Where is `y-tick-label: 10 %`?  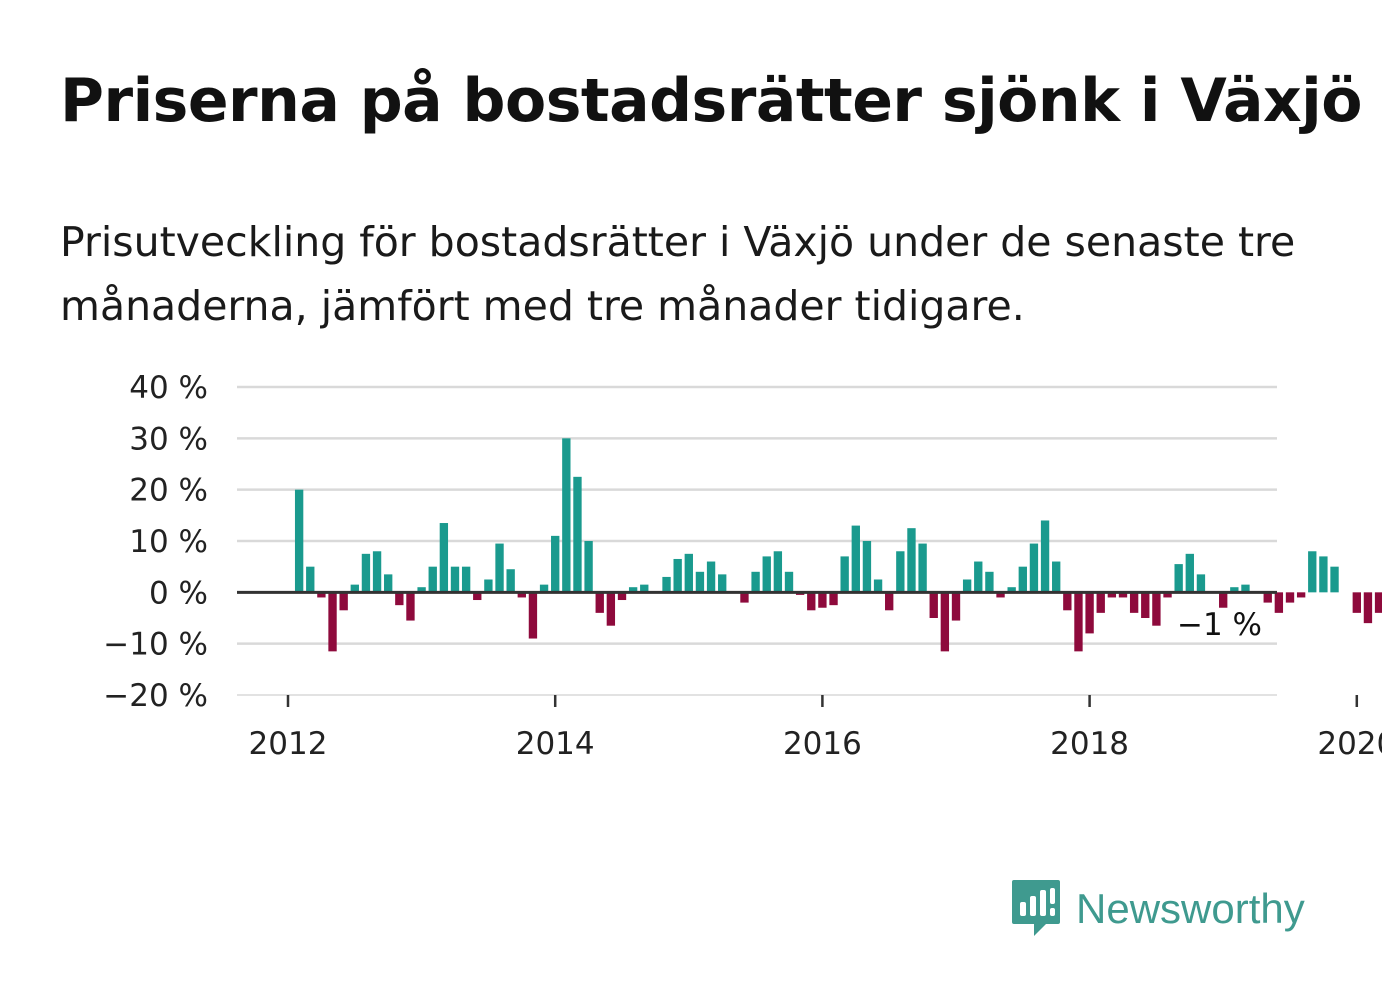
y-tick-label: 10 % is located at coordinates (168, 542).